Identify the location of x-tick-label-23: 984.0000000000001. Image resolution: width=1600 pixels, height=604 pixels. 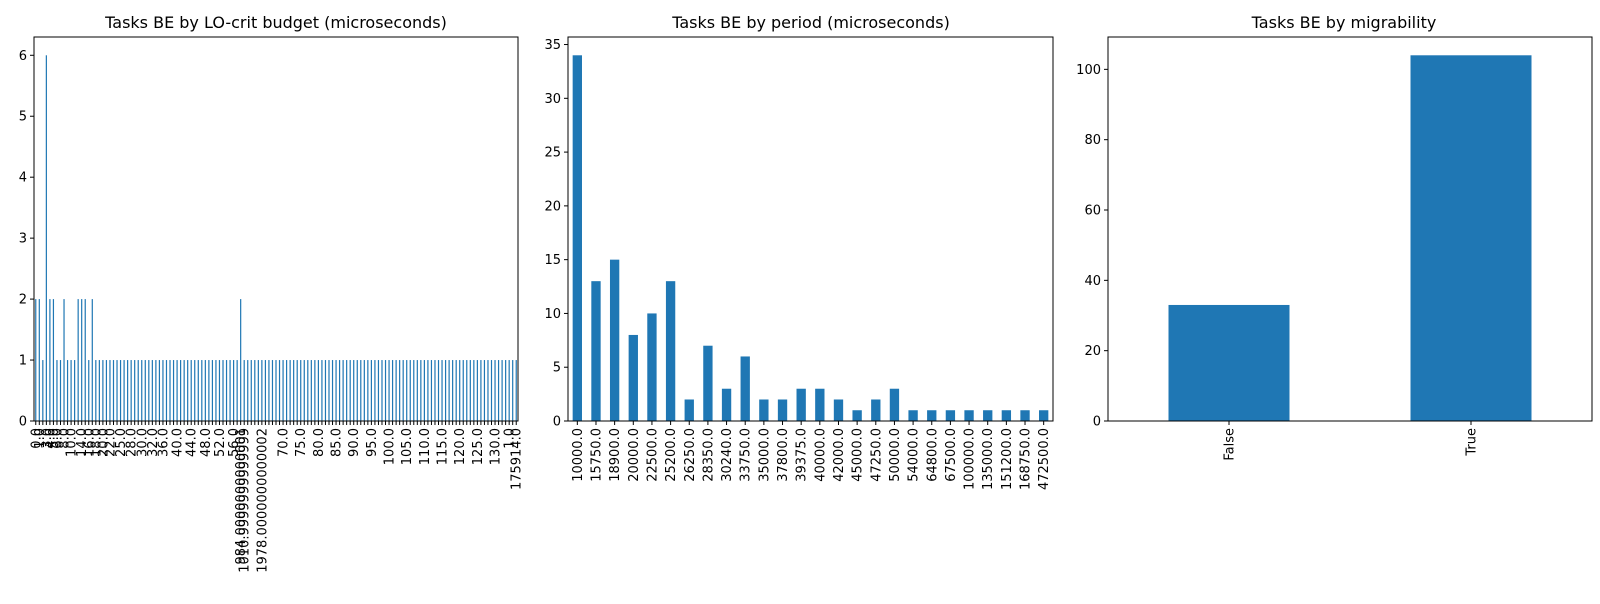
(241, 496).